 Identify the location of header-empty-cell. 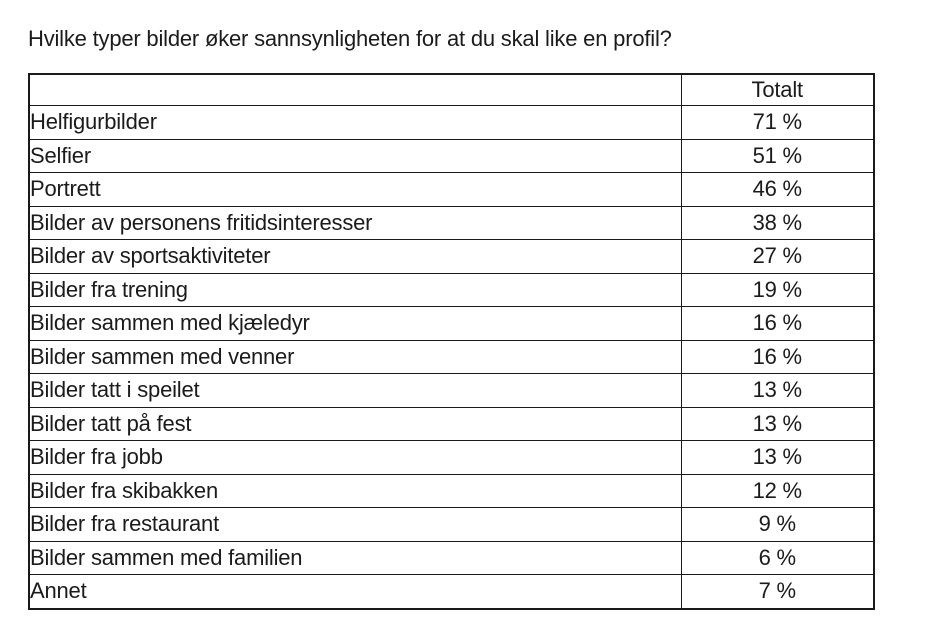
(355, 89).